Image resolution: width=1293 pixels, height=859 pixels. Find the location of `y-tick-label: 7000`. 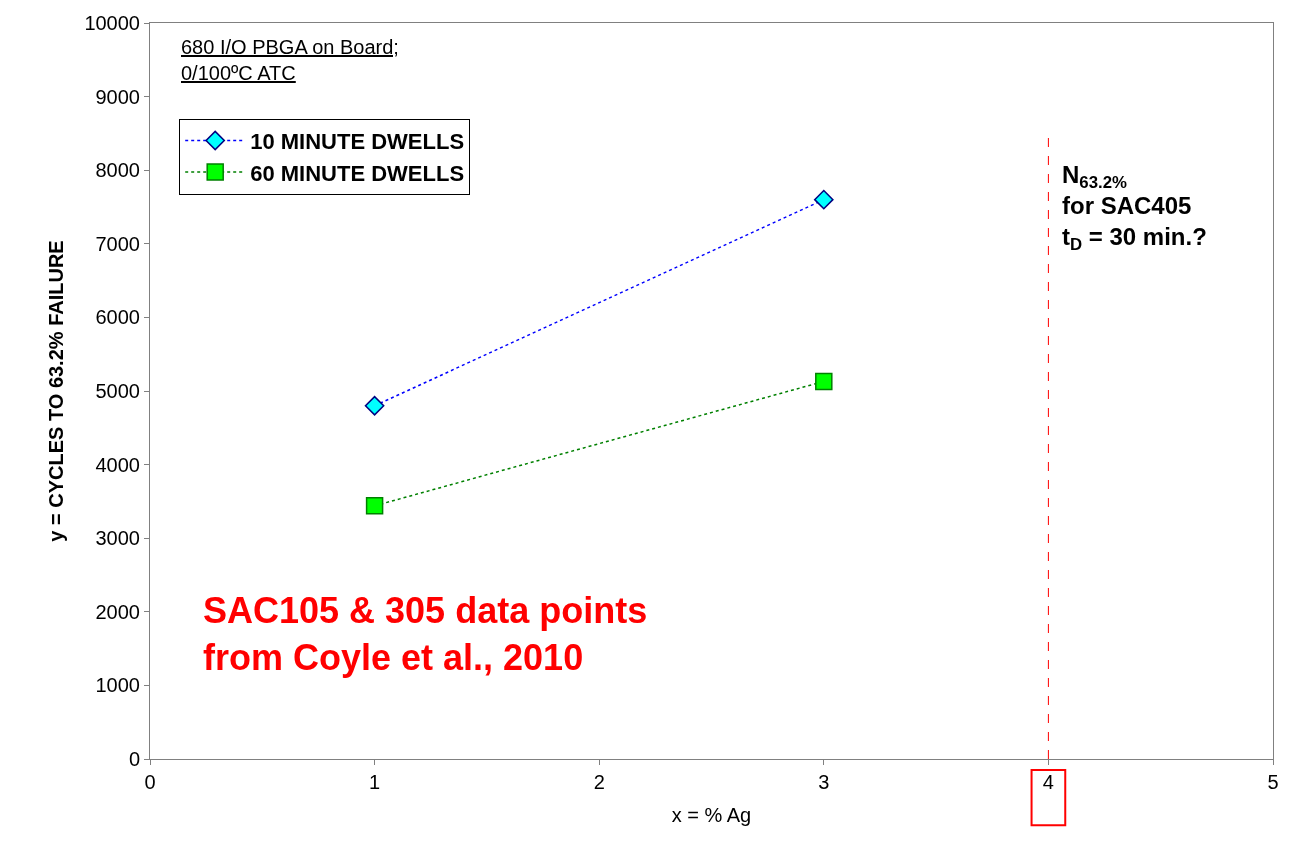

y-tick-label: 7000 is located at coordinates (117, 243).